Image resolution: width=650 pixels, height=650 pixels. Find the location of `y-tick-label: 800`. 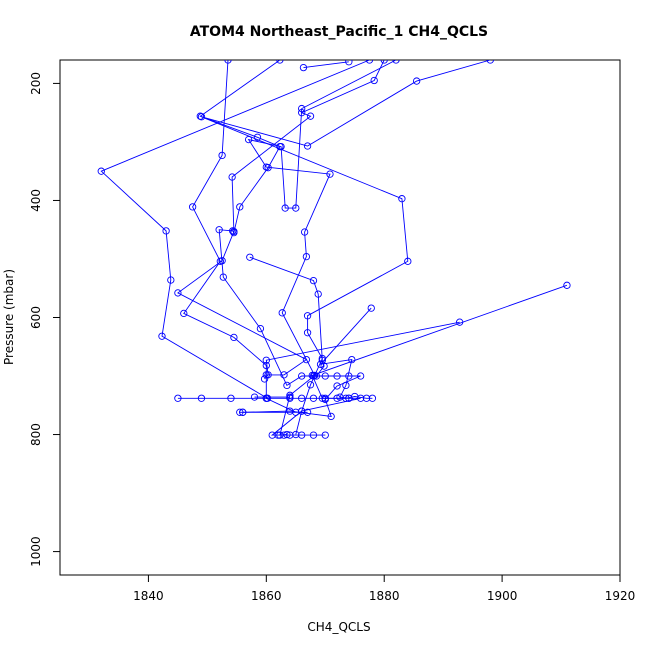

y-tick-label: 800 is located at coordinates (36, 434).